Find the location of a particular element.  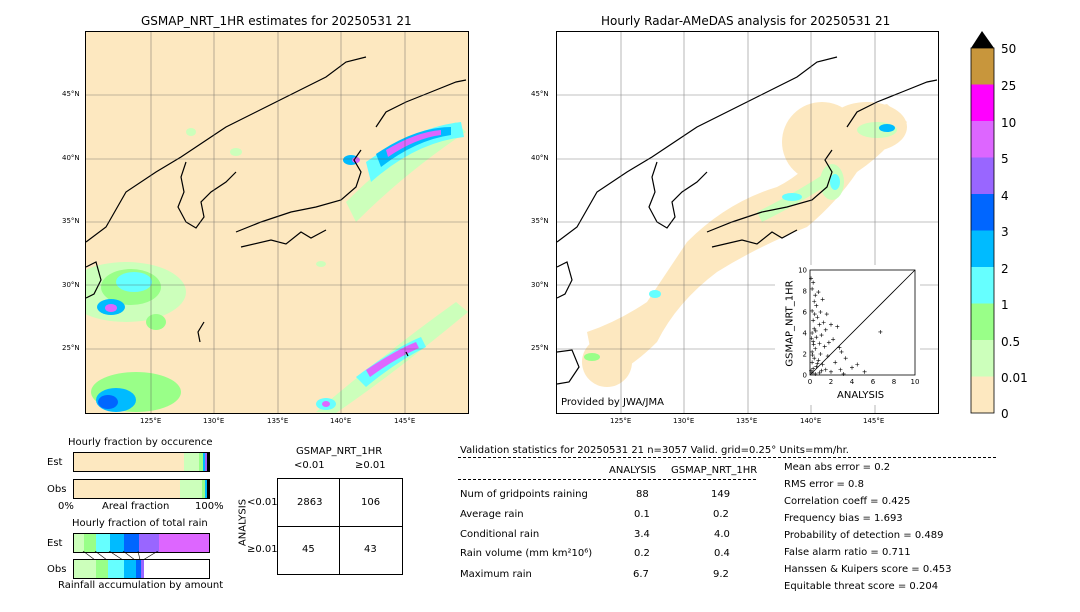

colorbar-extend-arrow is located at coordinates (982, 39).